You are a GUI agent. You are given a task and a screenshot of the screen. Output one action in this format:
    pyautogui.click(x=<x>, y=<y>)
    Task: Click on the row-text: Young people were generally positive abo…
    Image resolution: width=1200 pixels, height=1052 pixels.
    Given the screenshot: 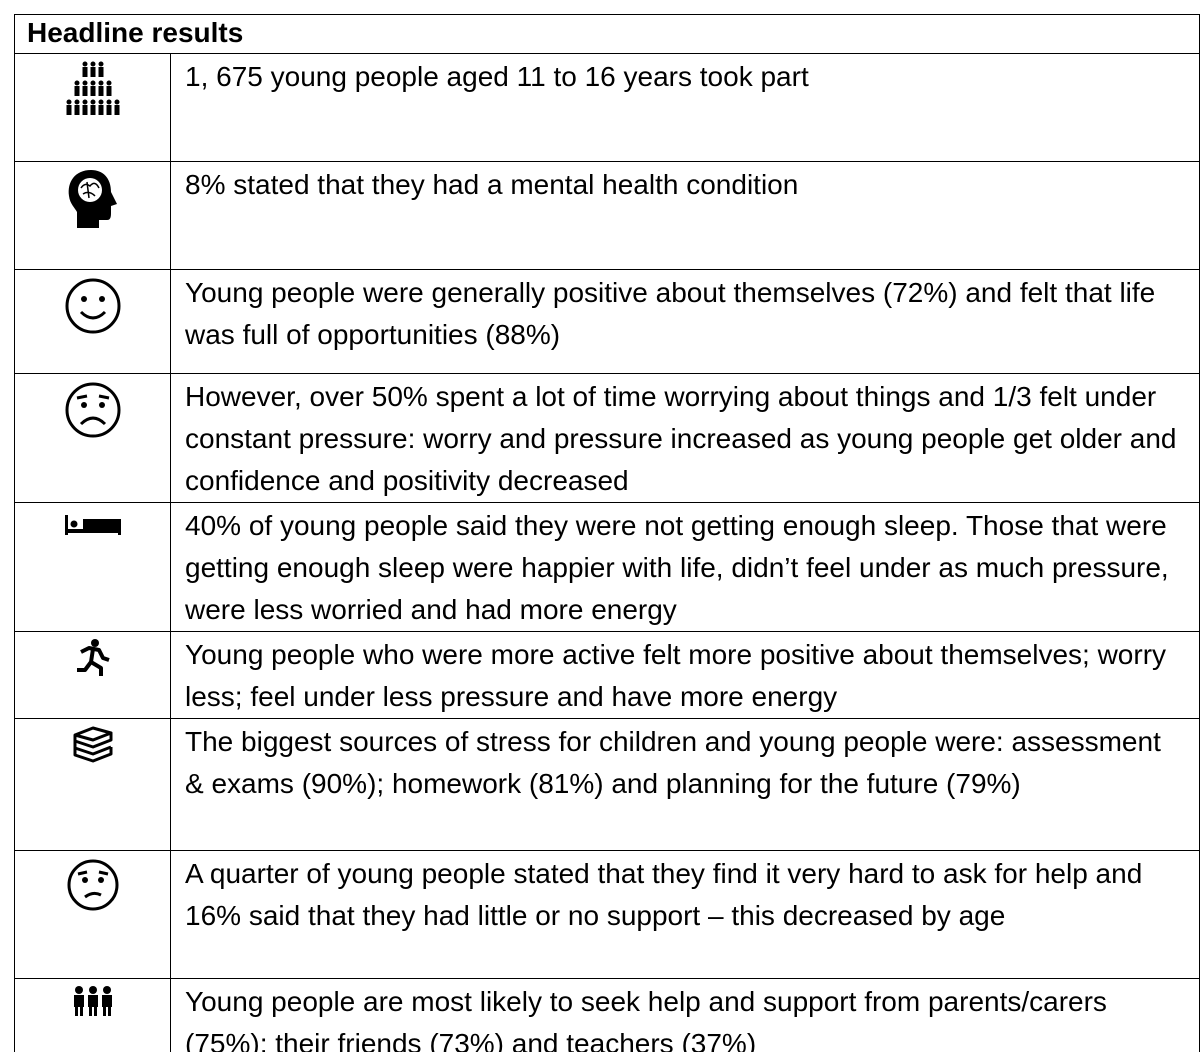 What is the action you would take?
    pyautogui.click(x=685, y=321)
    